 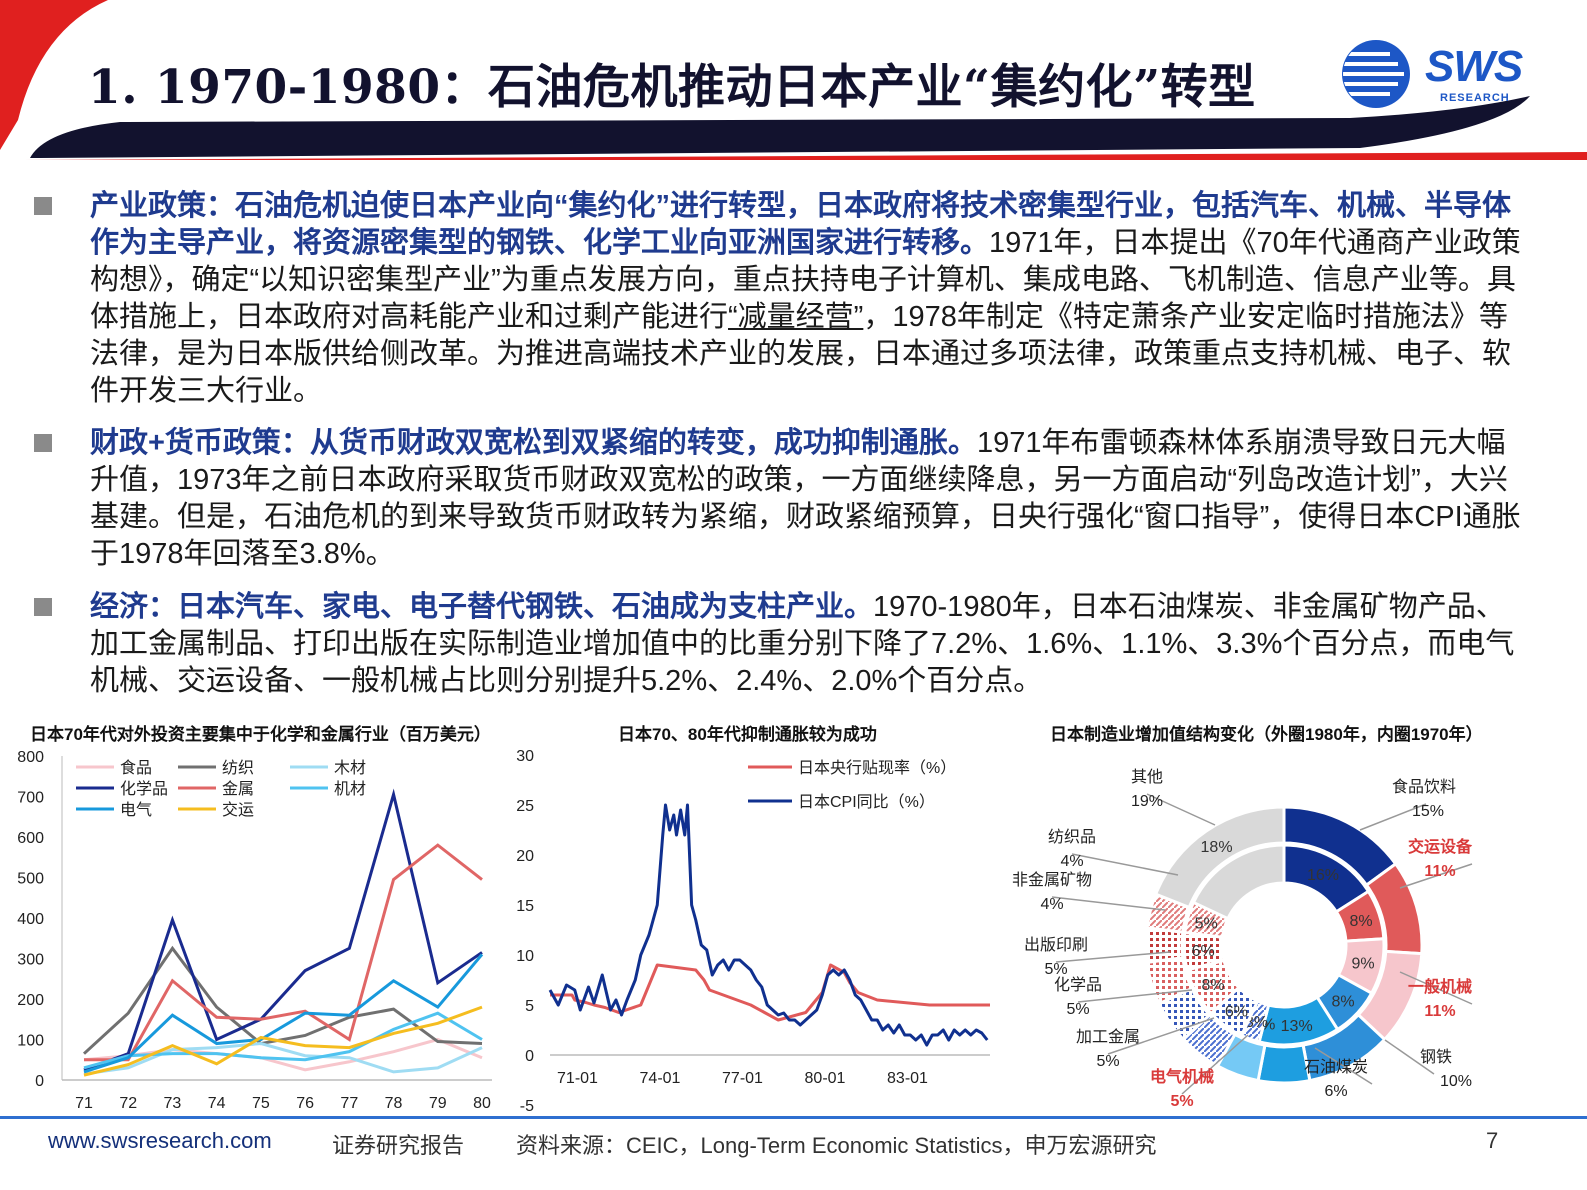 What do you see at coordinates (144, 789) in the screenshot?
I see `legend-label: 化学品` at bounding box center [144, 789].